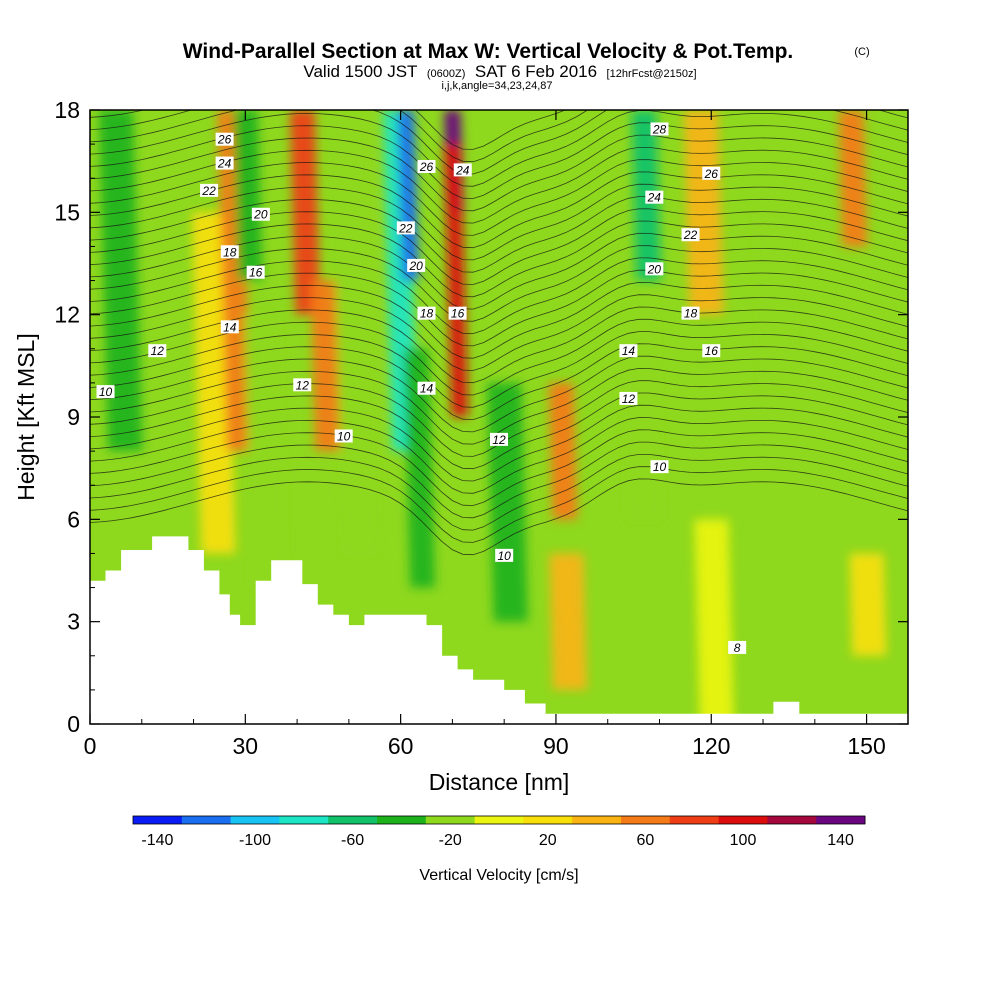 This screenshot has width=1000, height=1000. I want to click on y-tick-label: 15, so click(67, 212).